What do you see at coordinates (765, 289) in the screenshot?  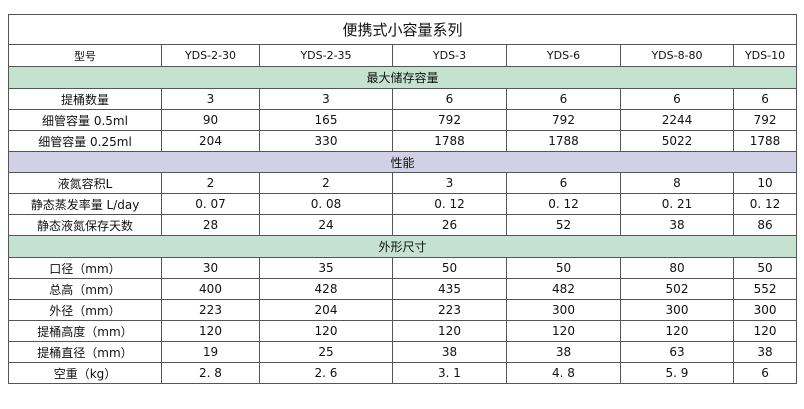 I see `table-cell: 552` at bounding box center [765, 289].